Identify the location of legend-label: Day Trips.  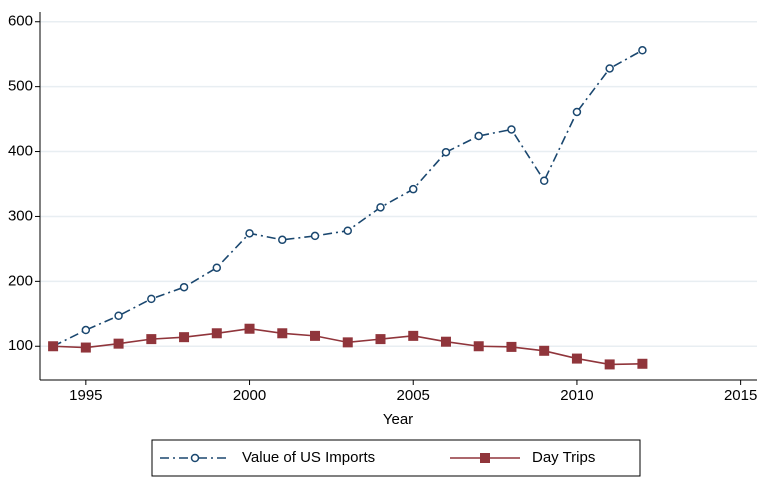
(563, 457).